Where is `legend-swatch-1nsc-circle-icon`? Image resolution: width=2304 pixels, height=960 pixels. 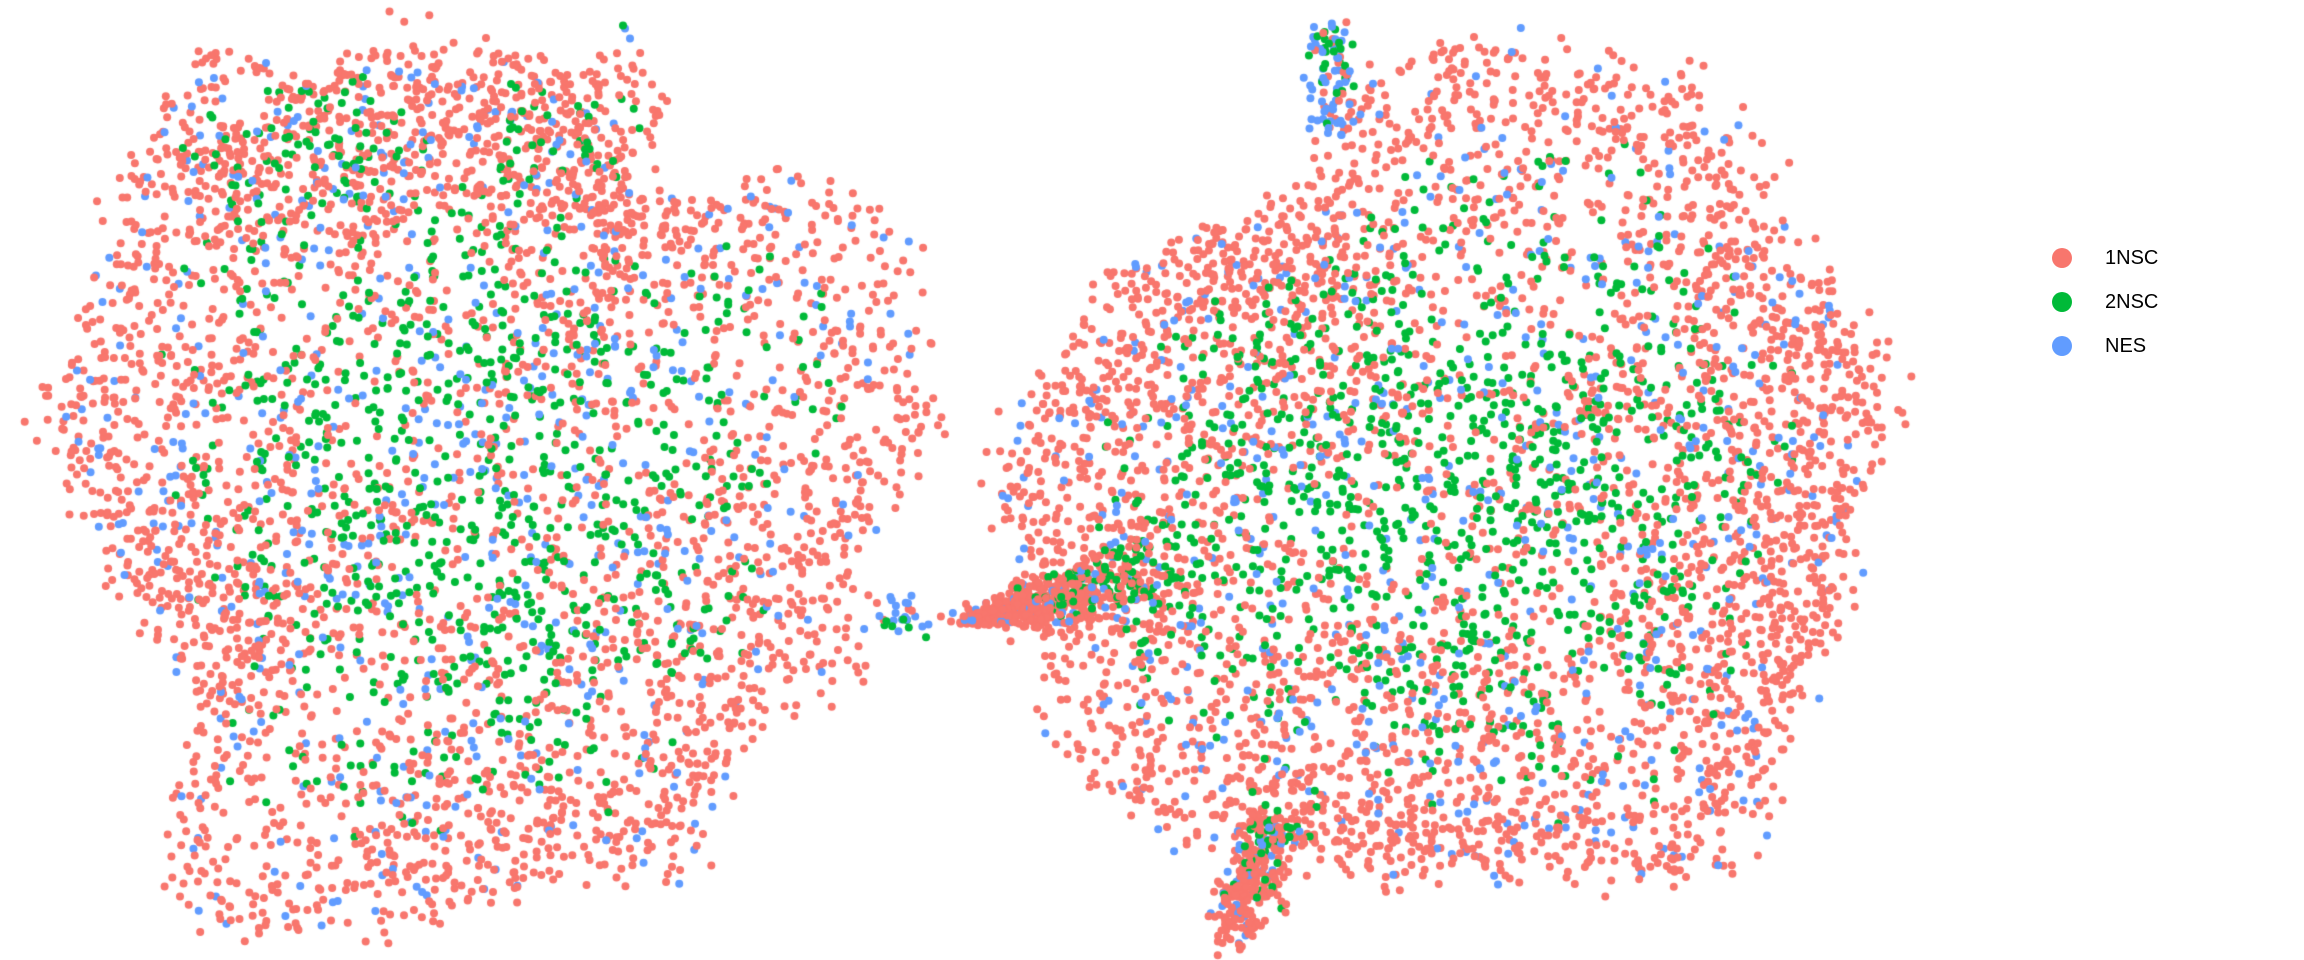
legend-swatch-1nsc-circle-icon is located at coordinates (2062, 258).